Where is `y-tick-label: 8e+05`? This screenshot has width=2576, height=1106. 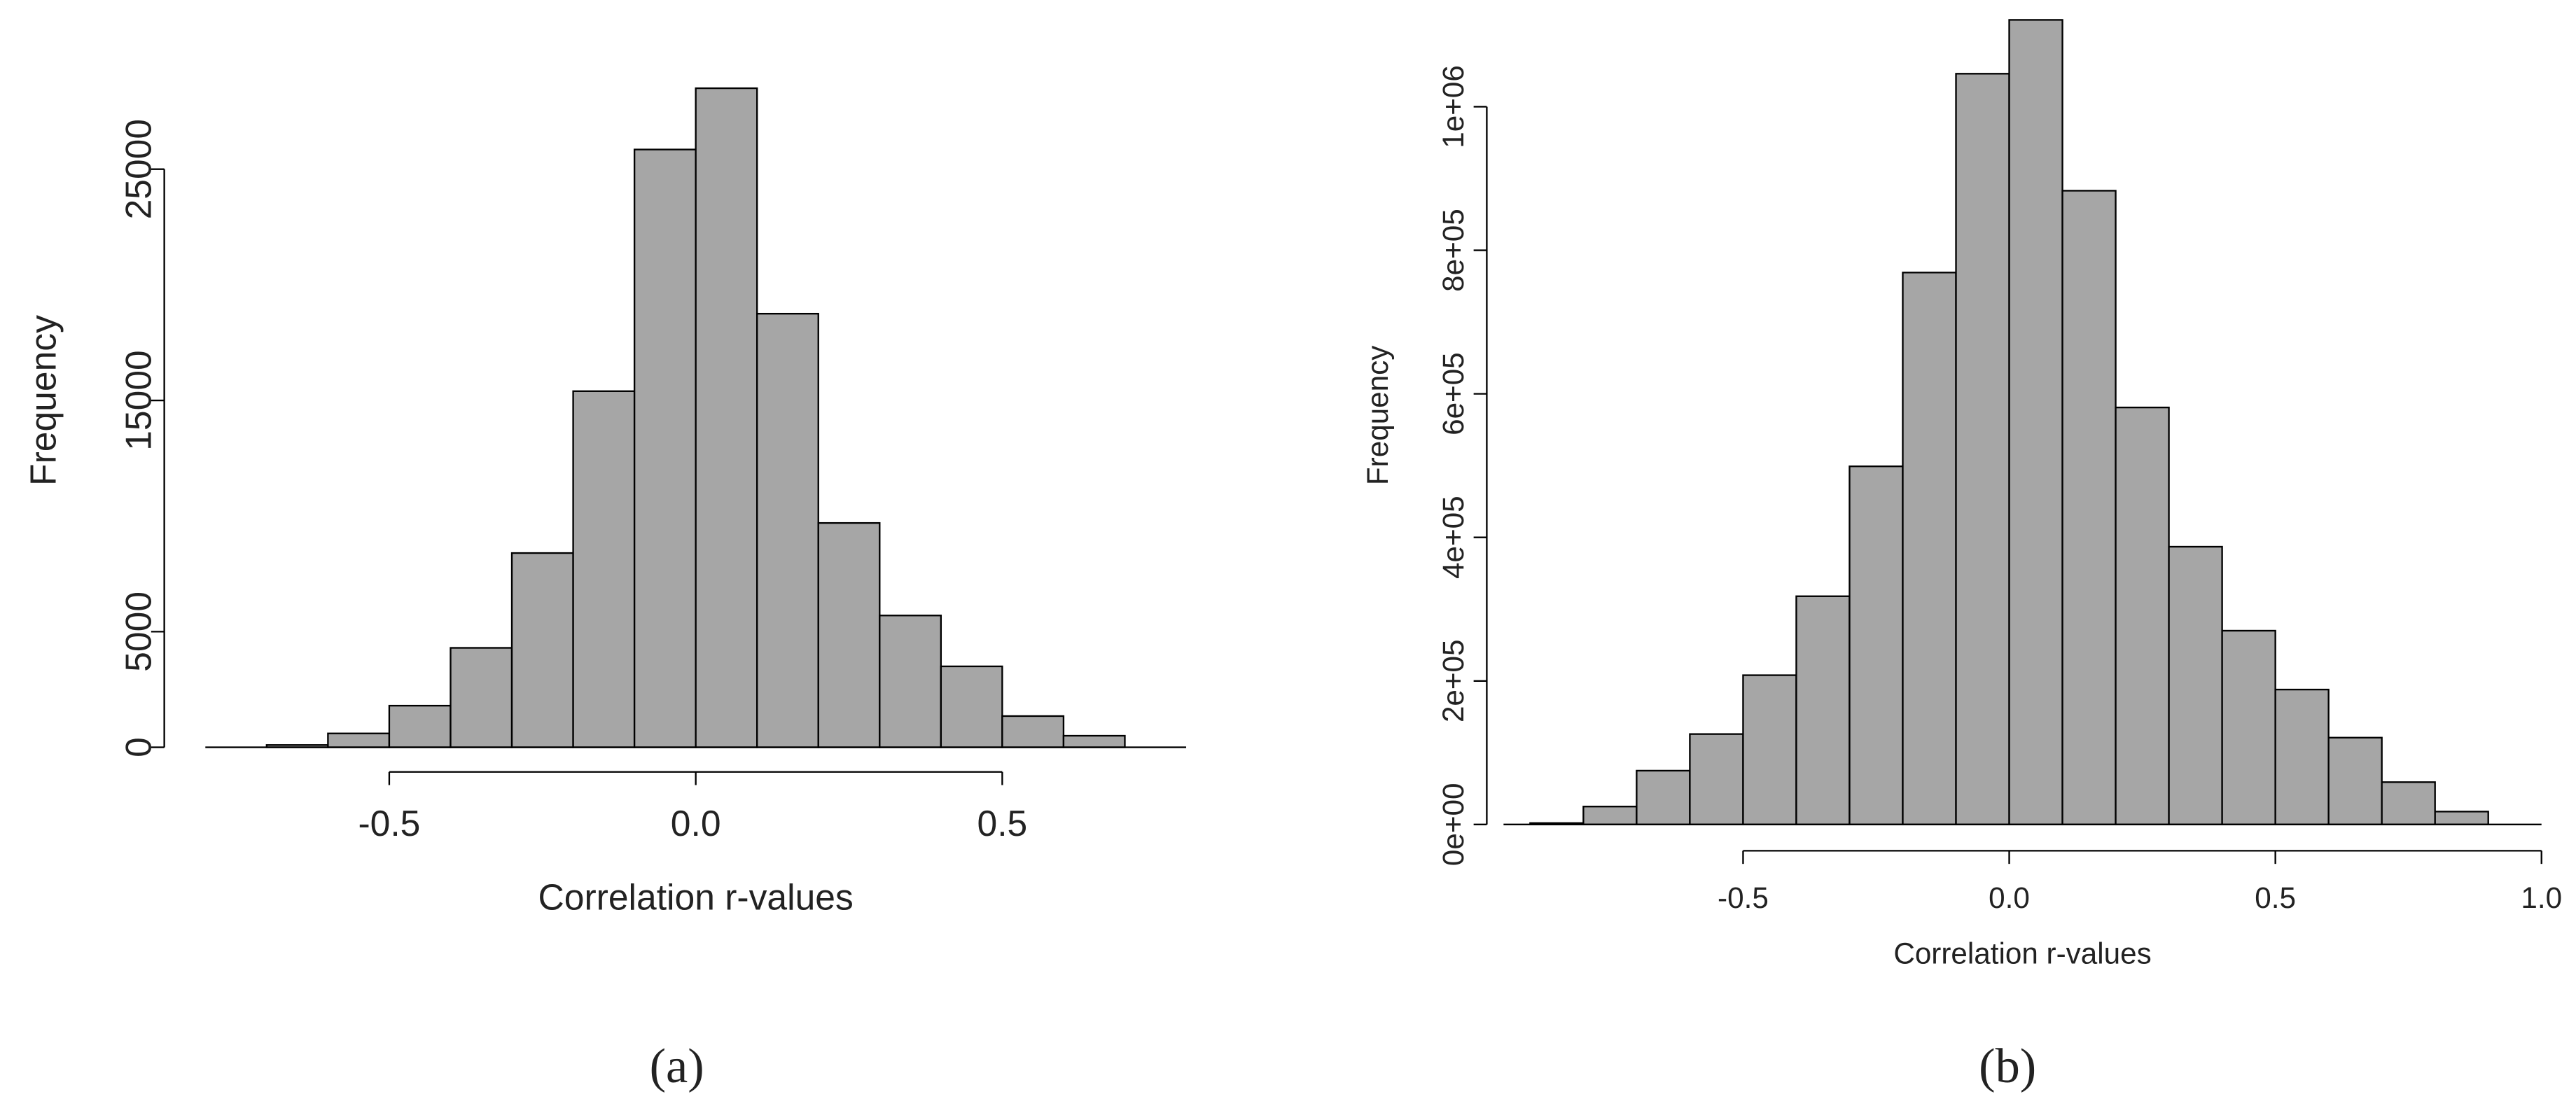 y-tick-label: 8e+05 is located at coordinates (1453, 250).